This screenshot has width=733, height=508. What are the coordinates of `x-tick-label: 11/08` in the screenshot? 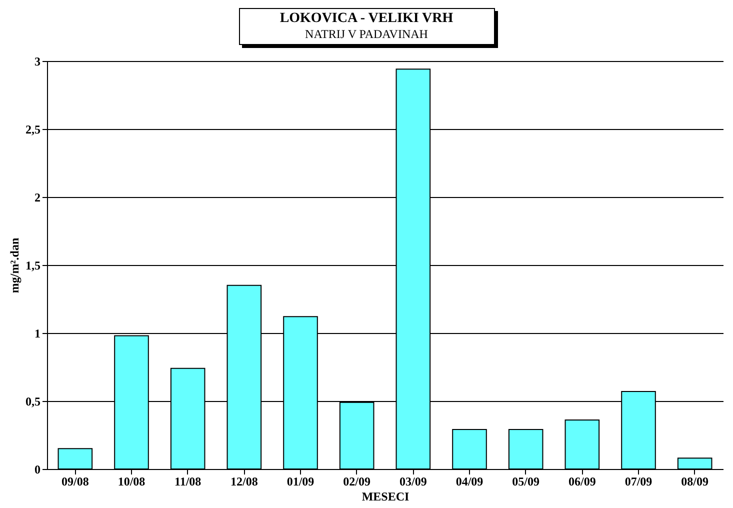 It's located at (188, 481).